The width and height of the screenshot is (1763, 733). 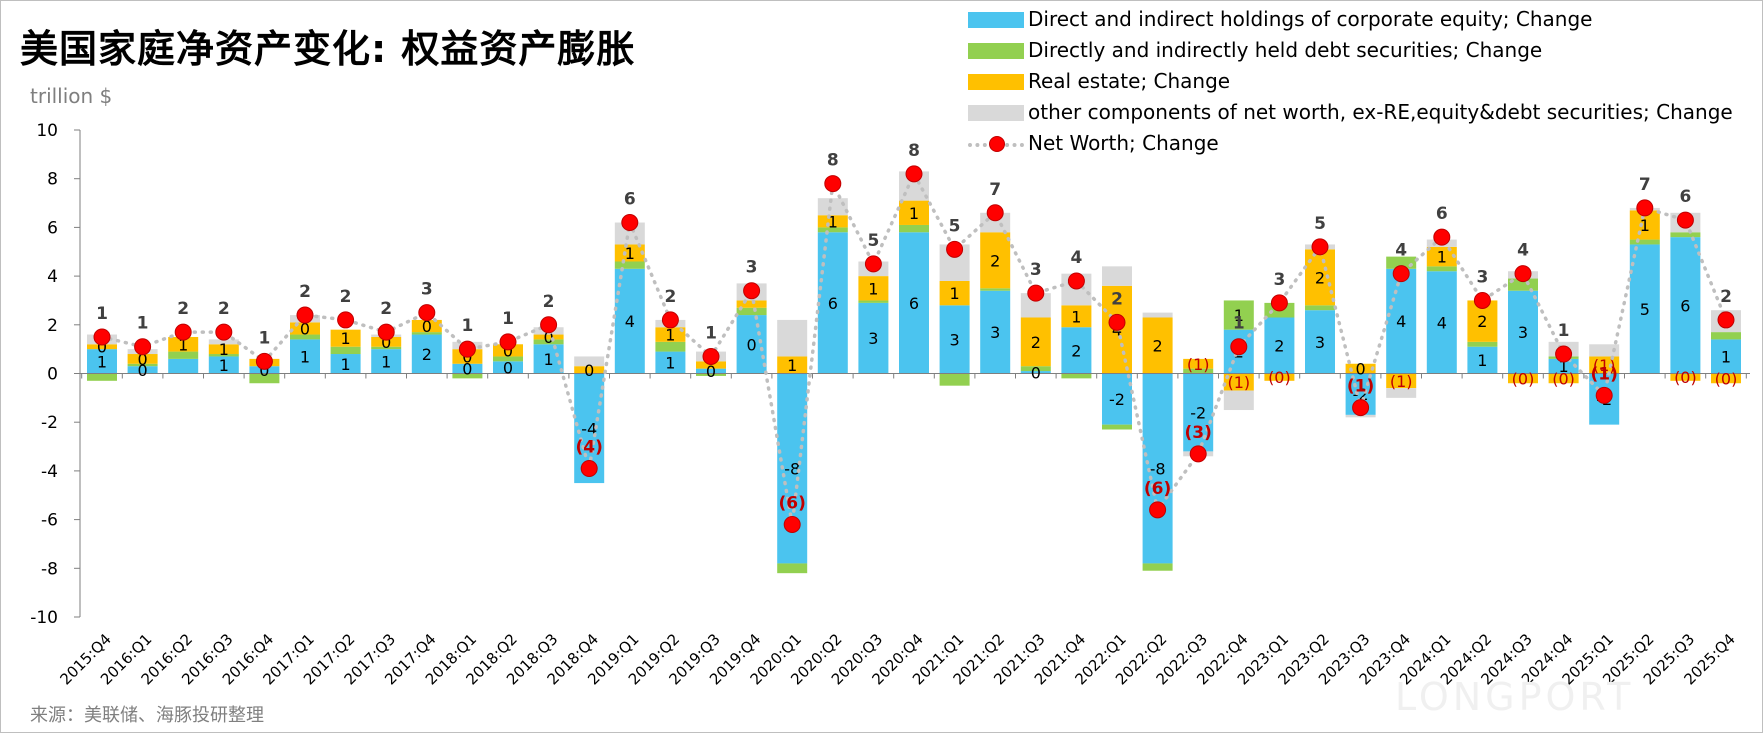 I want to click on net-worth-label: (6), so click(x=1157, y=489).